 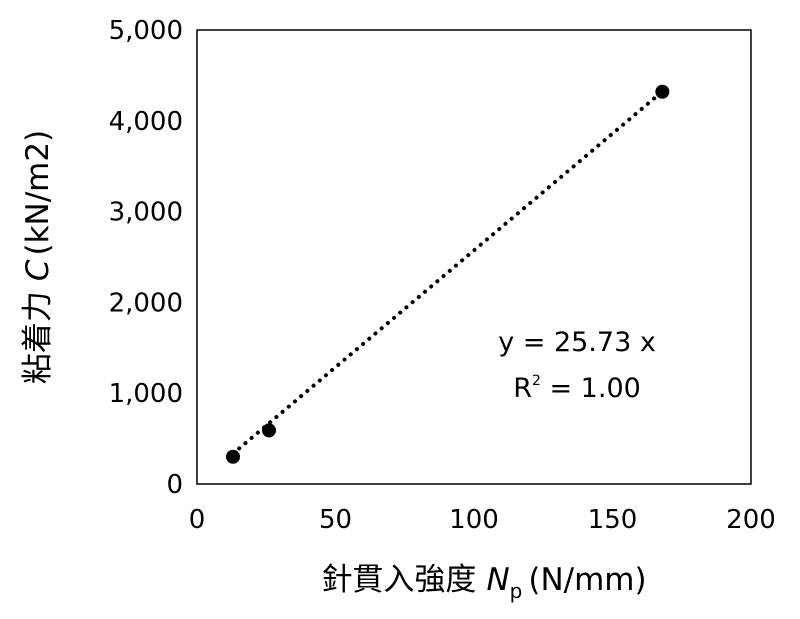 What do you see at coordinates (497, 580) in the screenshot?
I see `x-axis-symbol: N` at bounding box center [497, 580].